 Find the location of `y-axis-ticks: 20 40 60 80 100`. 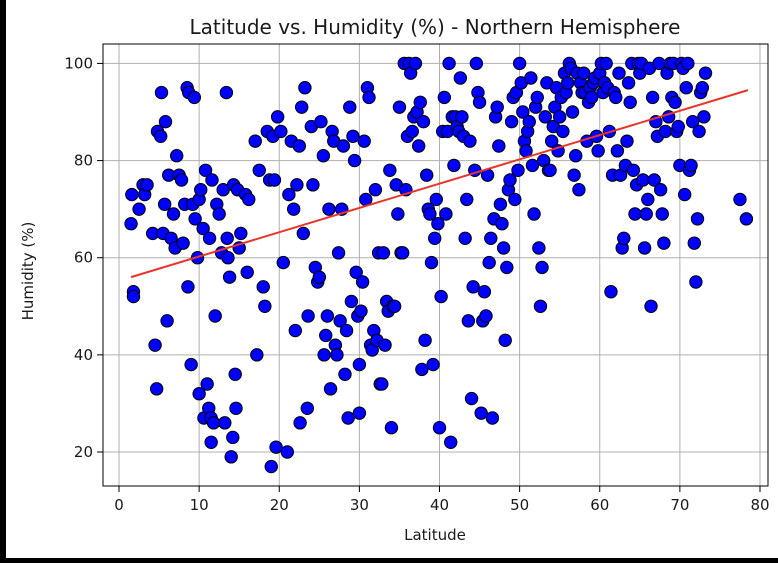

y-axis-ticks: 20 40 60 80 100 is located at coordinates (83, 257).